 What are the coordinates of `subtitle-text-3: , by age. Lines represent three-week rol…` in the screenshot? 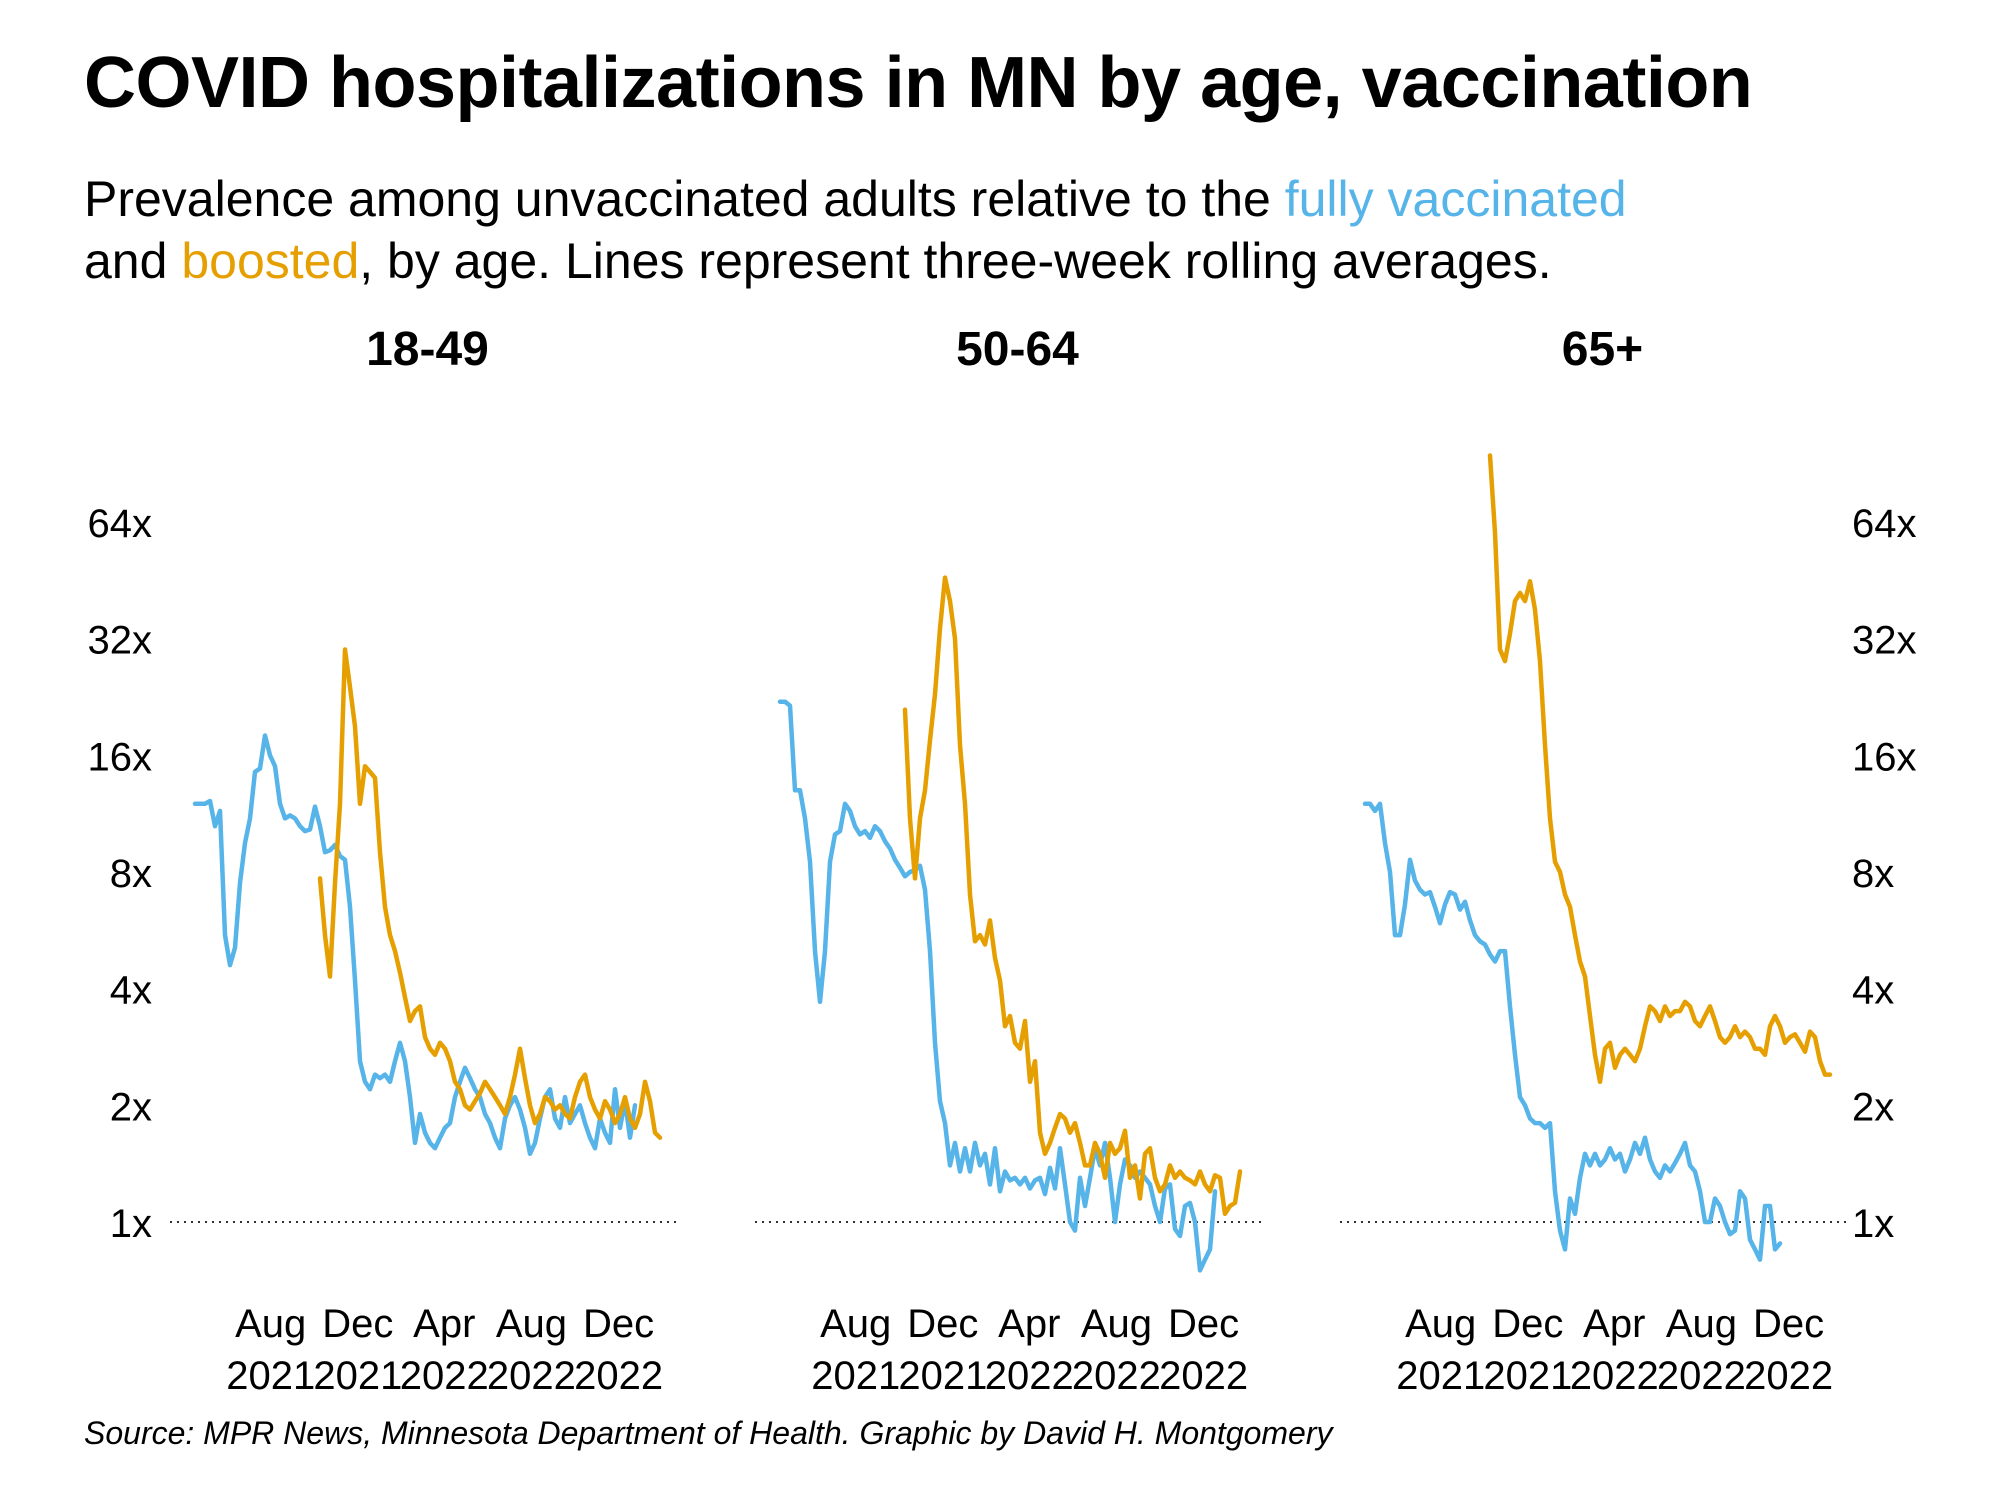 It's located at (955, 261).